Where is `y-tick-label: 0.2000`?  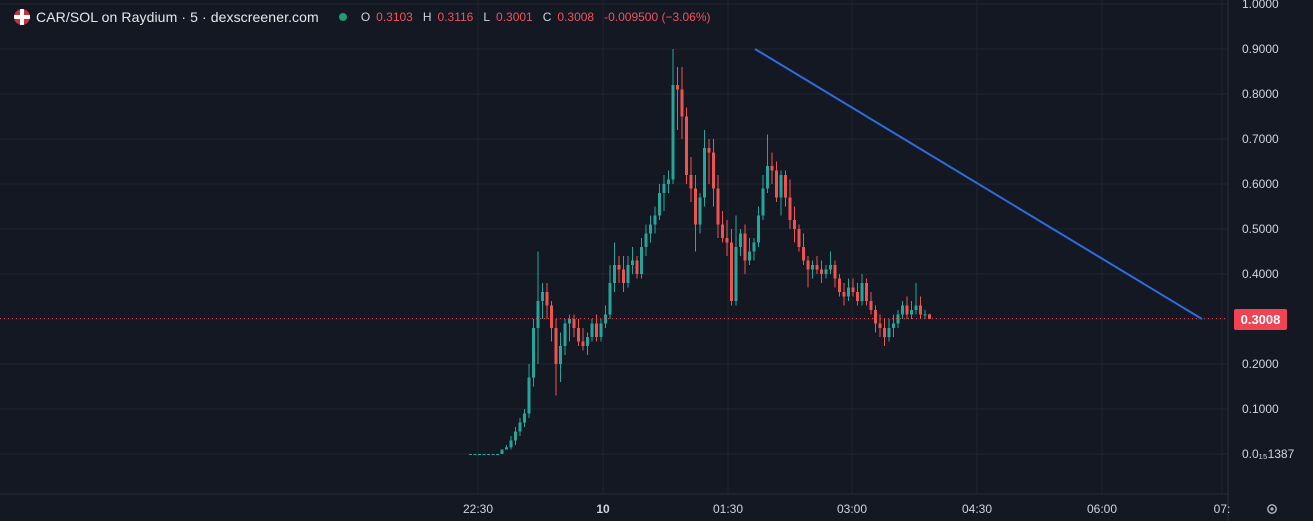
y-tick-label: 0.2000 is located at coordinates (1260, 364).